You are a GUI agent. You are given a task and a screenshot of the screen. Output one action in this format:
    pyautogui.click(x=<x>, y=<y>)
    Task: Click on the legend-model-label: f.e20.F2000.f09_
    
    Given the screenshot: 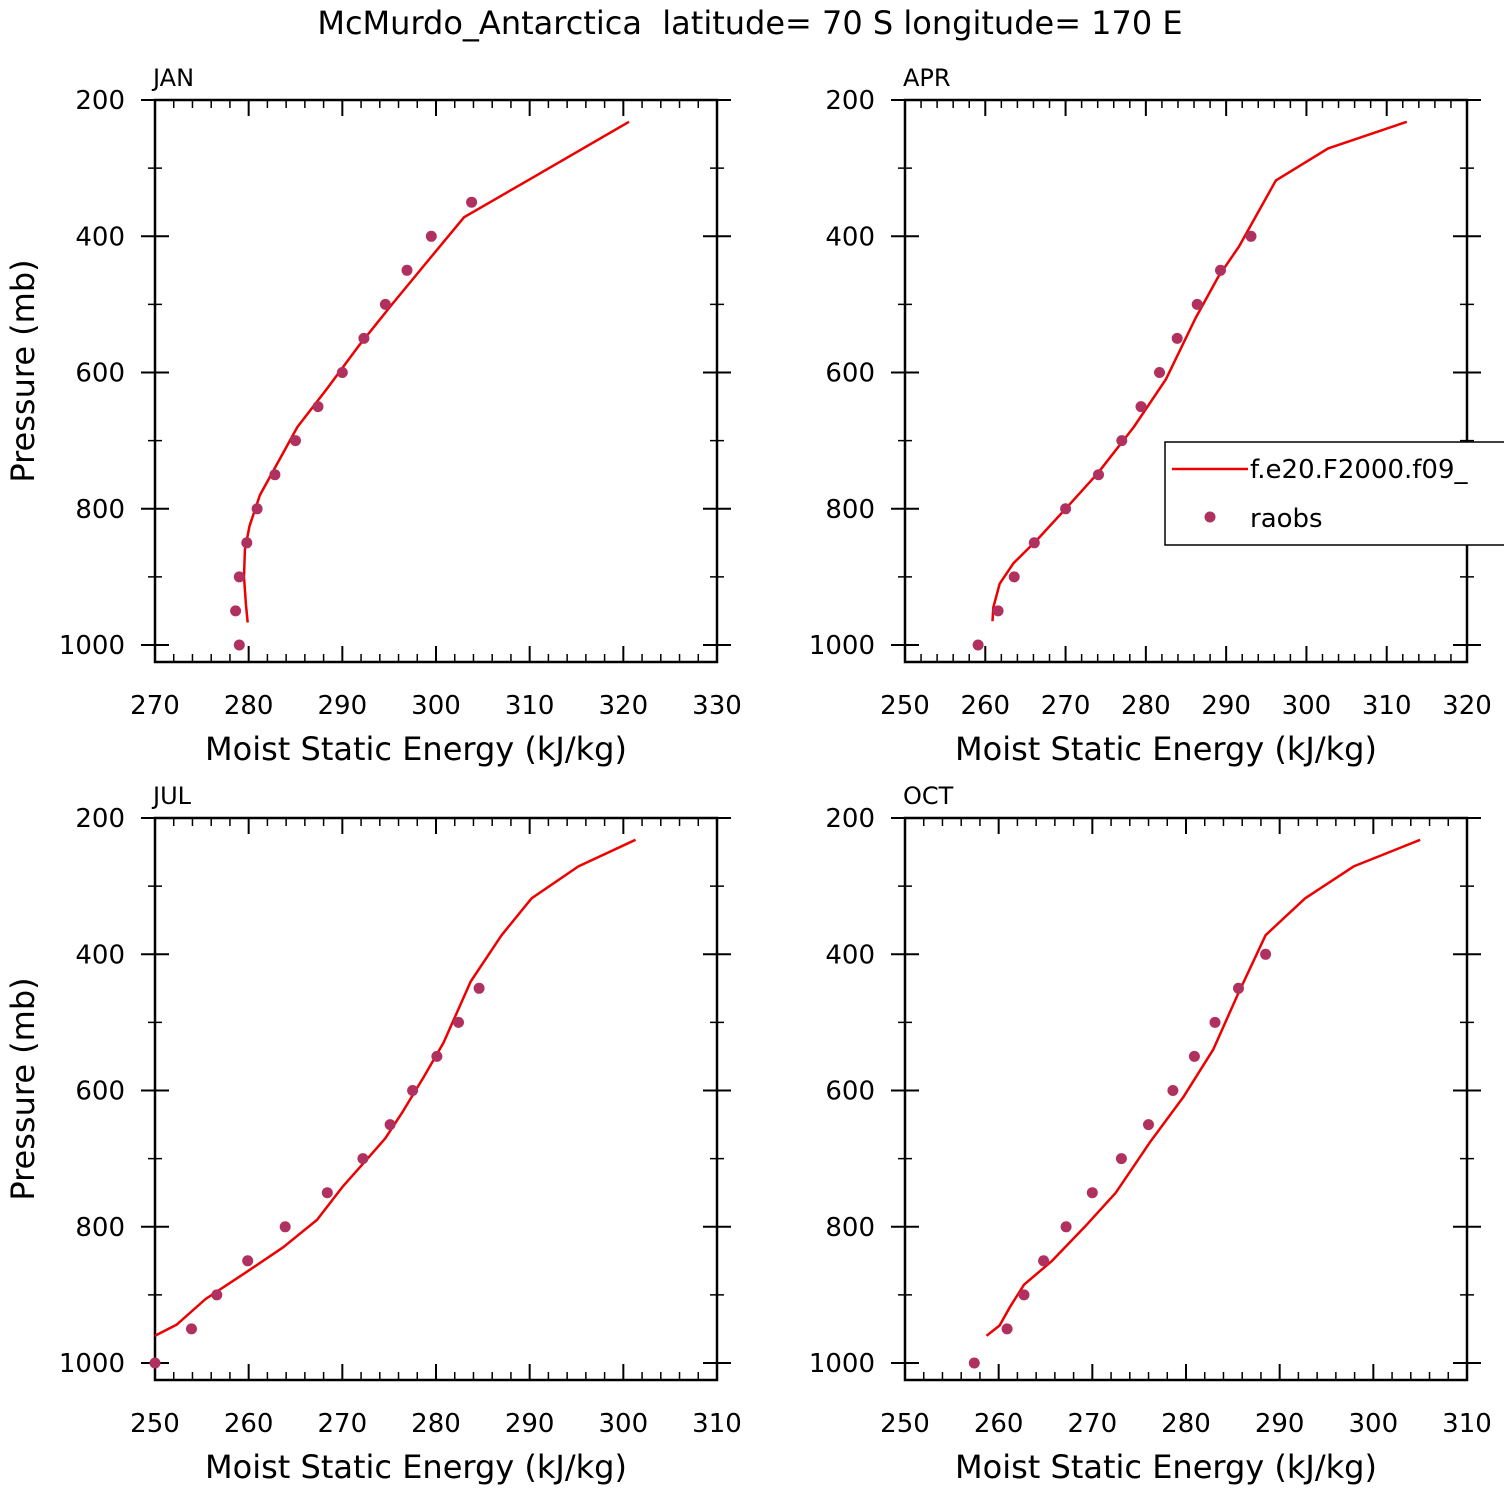 What is the action you would take?
    pyautogui.click(x=1359, y=470)
    